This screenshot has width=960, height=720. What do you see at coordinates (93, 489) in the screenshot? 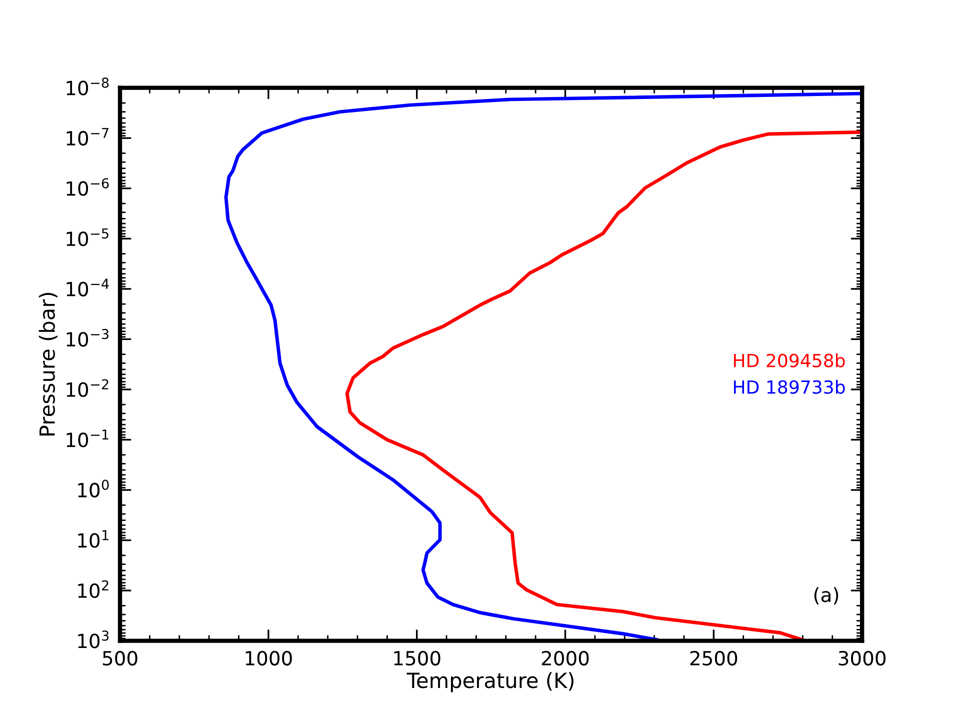
I see `y-tick-label: 10$^{0}$` at bounding box center [93, 489].